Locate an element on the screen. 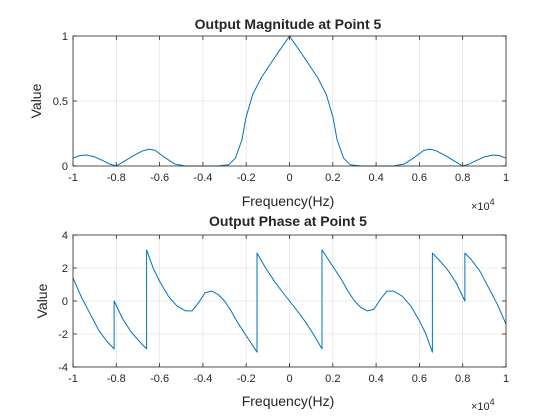 Image resolution: width=560 pixels, height=420 pixels. phase-x-axis-label: Frequency(Hz) is located at coordinates (288, 401).